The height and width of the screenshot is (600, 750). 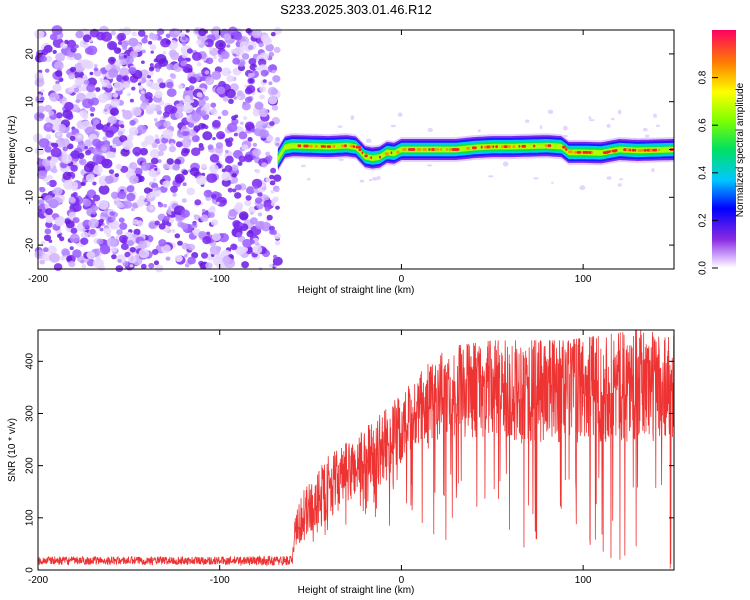 I want to click on y-tick-label: 300, so click(x=30, y=413).